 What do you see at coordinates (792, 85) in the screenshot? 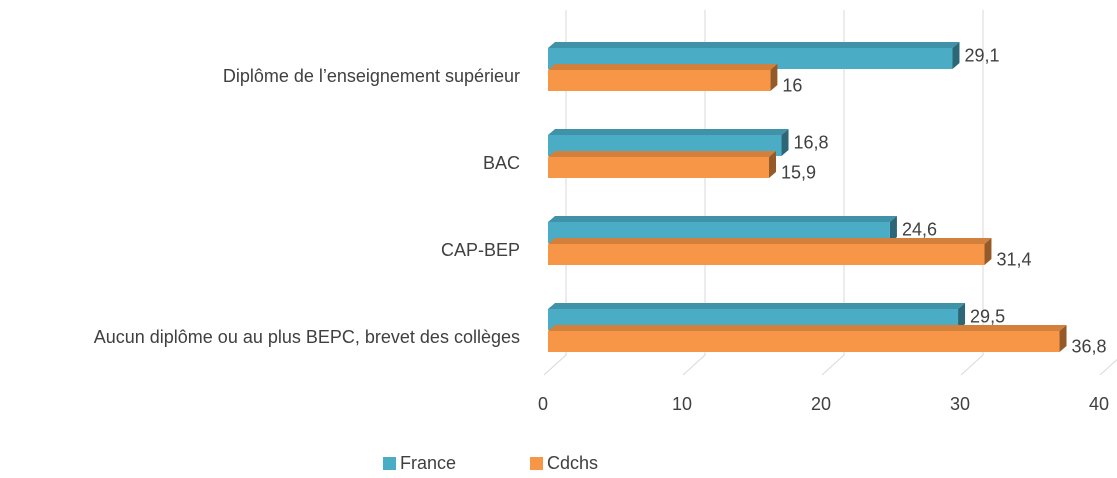
I see `value-label: 16` at bounding box center [792, 85].